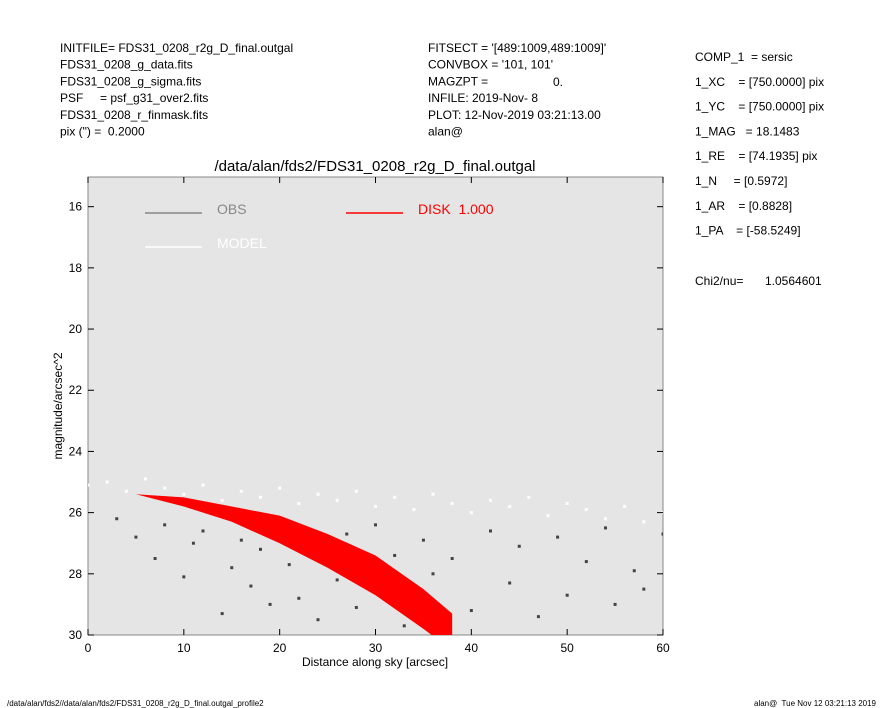 This screenshot has height=708, width=885. I want to click on header-left-line: FDS31_0208_g_sigma.fits, so click(130, 81).